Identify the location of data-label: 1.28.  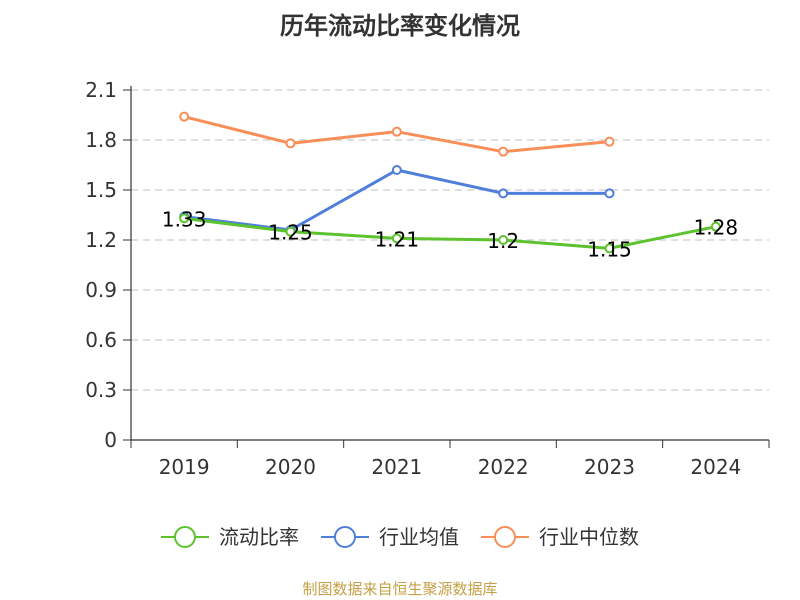
(716, 228).